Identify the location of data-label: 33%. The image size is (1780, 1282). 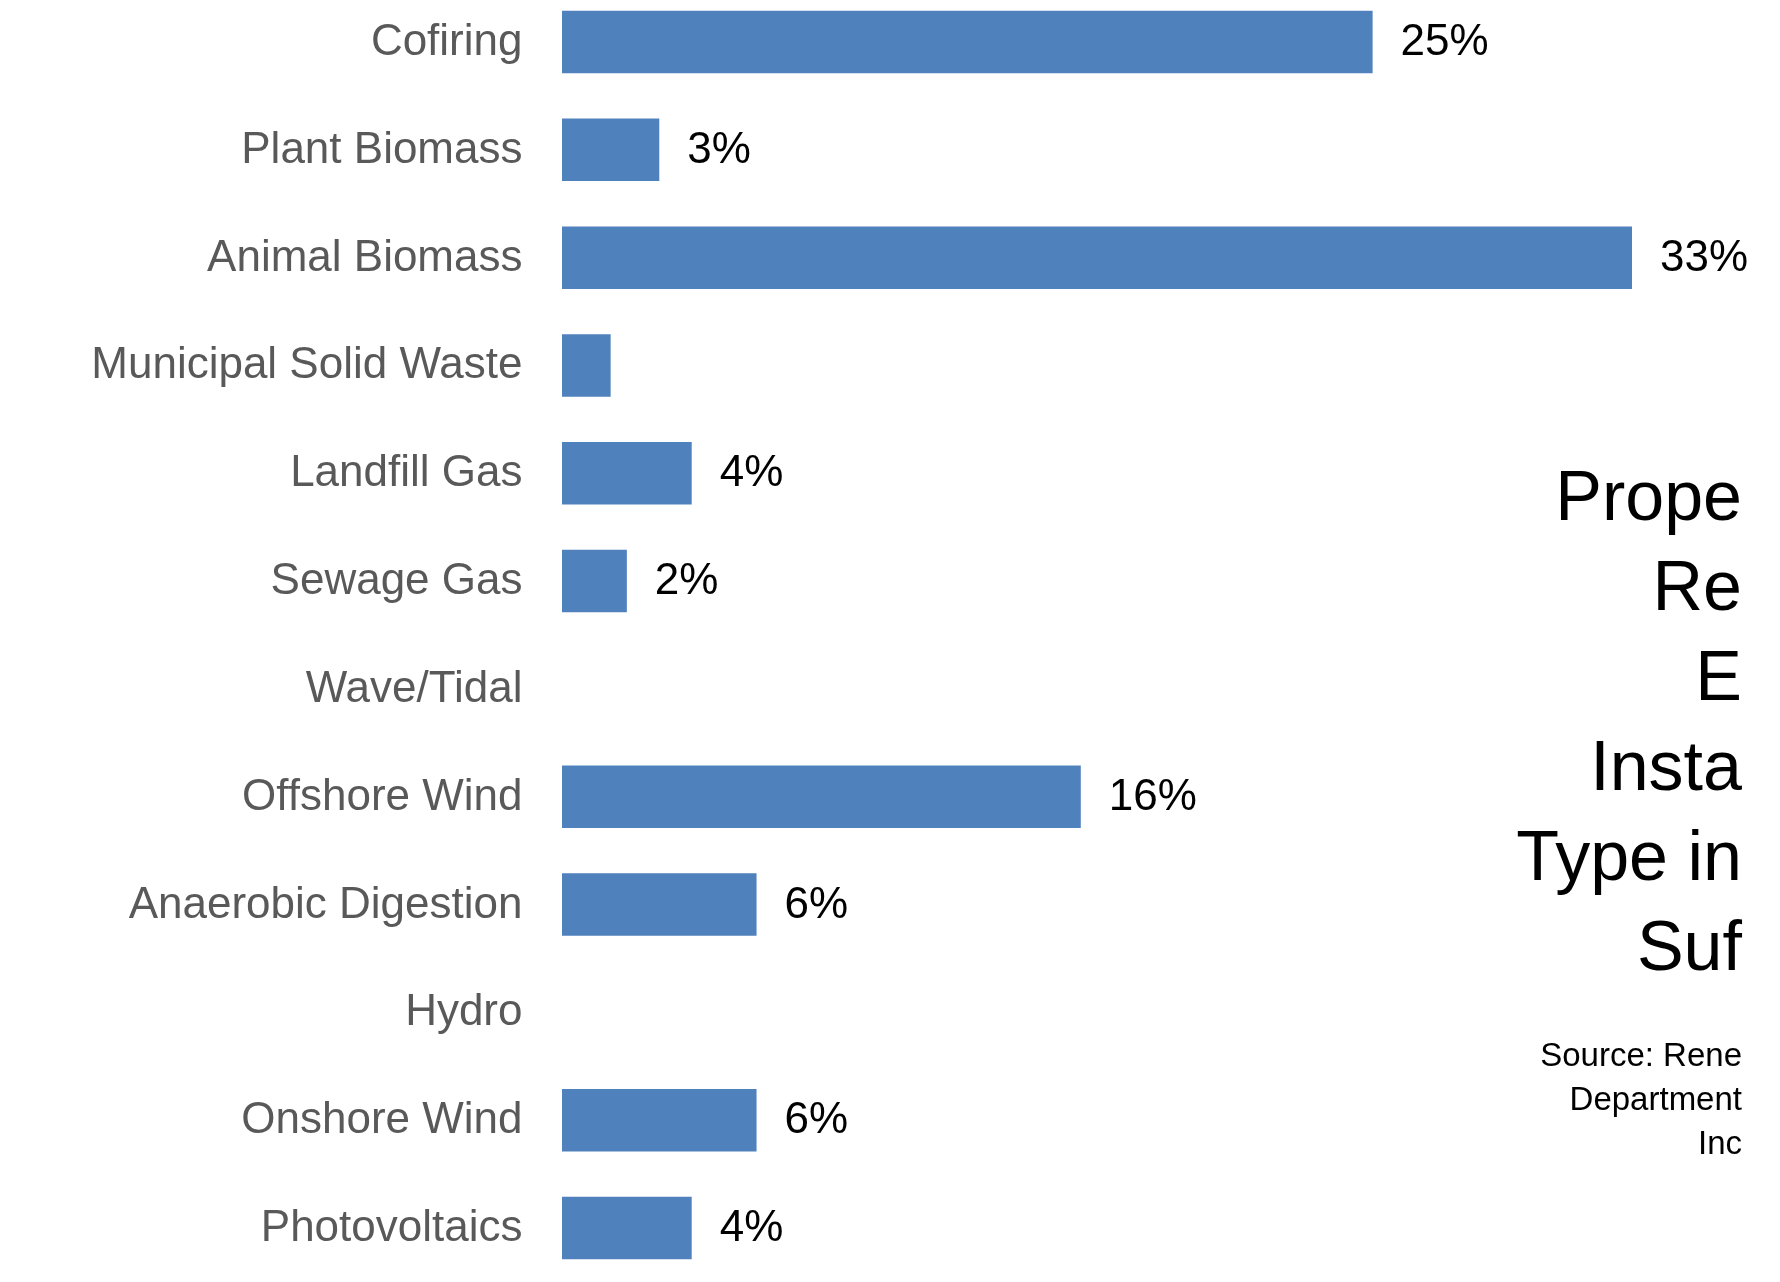
(1704, 255).